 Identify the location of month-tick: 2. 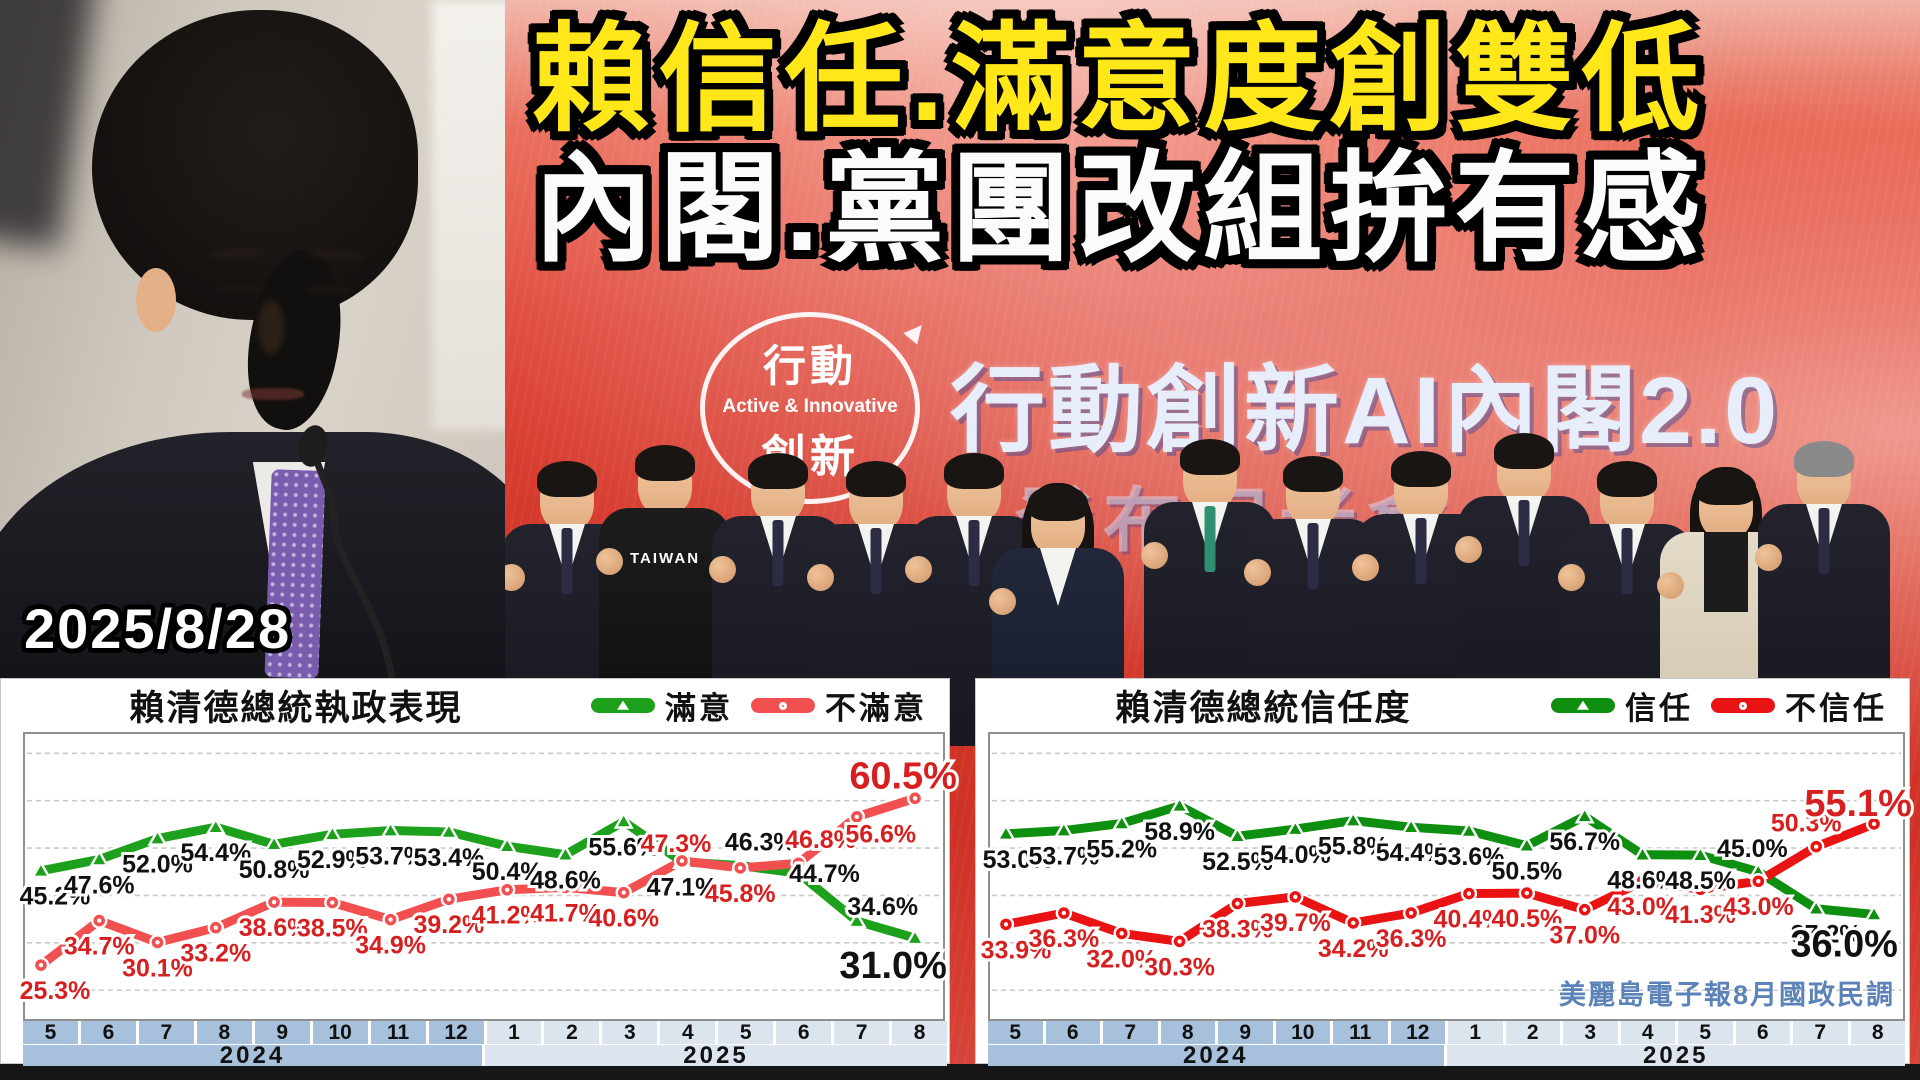
(573, 1032).